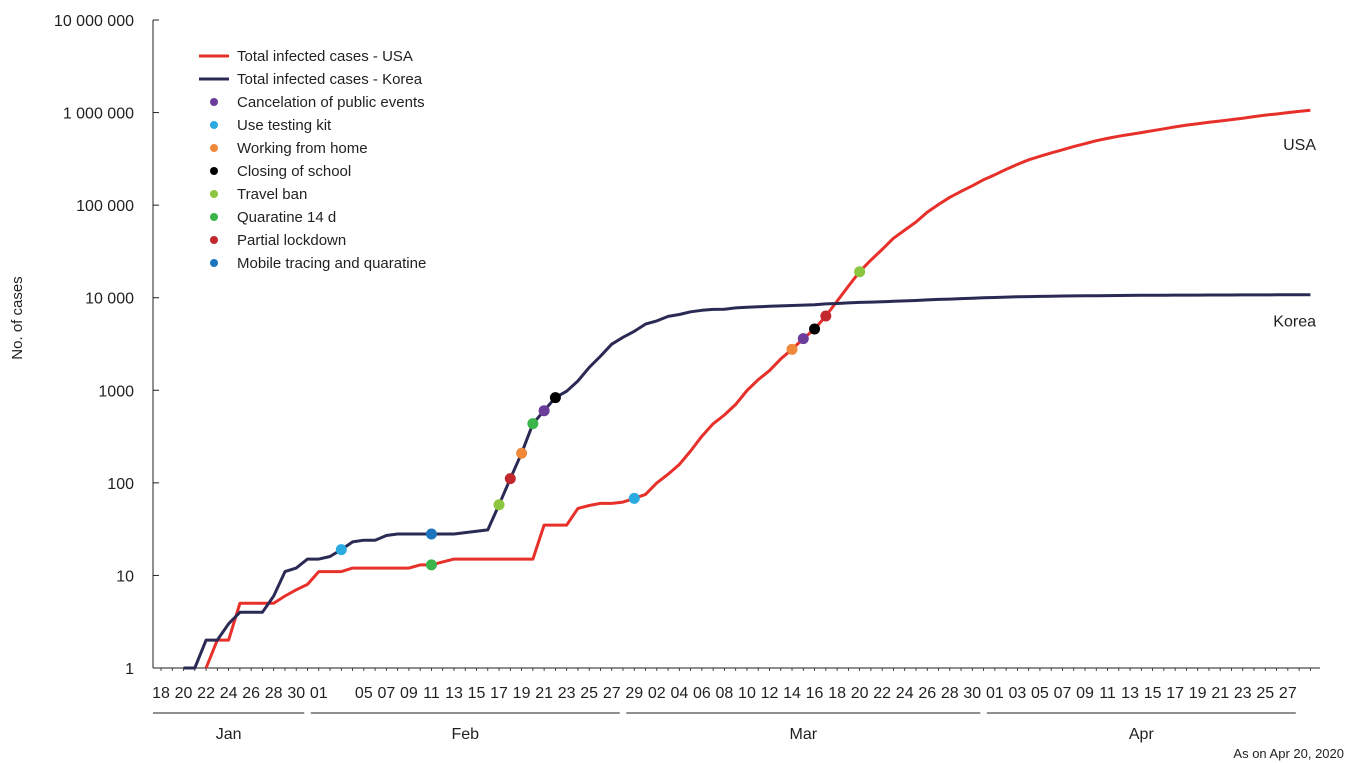  Describe the element at coordinates (1288, 753) in the screenshot. I see `as-of-note: As on Apr 20, 2020` at that location.